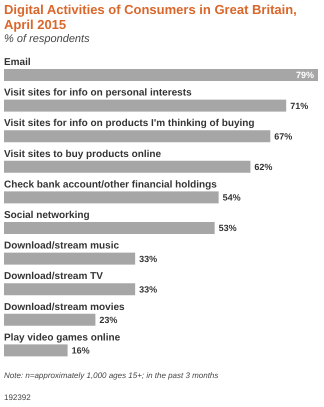 This screenshot has height=407, width=324. Describe the element at coordinates (227, 228) in the screenshot. I see `data-label: 53%` at that location.